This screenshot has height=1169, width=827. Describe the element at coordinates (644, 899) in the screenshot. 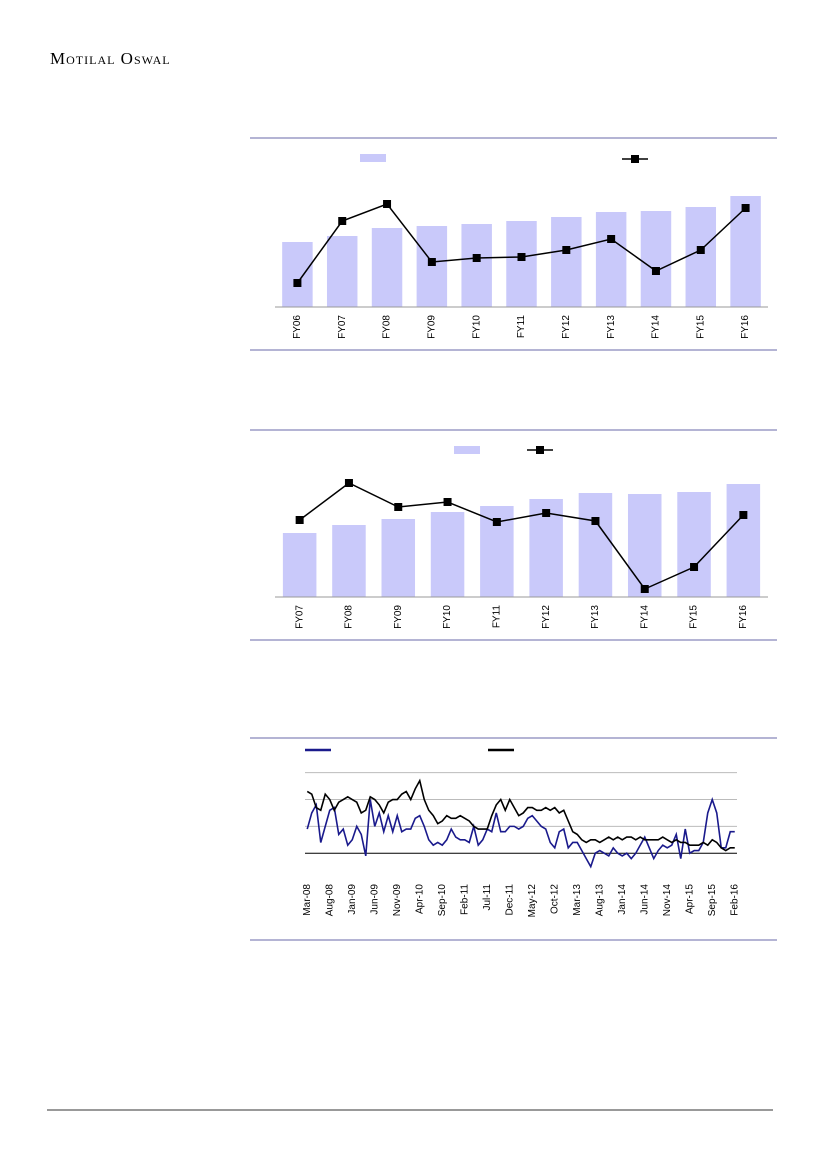

I see `x-tick-label: Jun-14` at that location.